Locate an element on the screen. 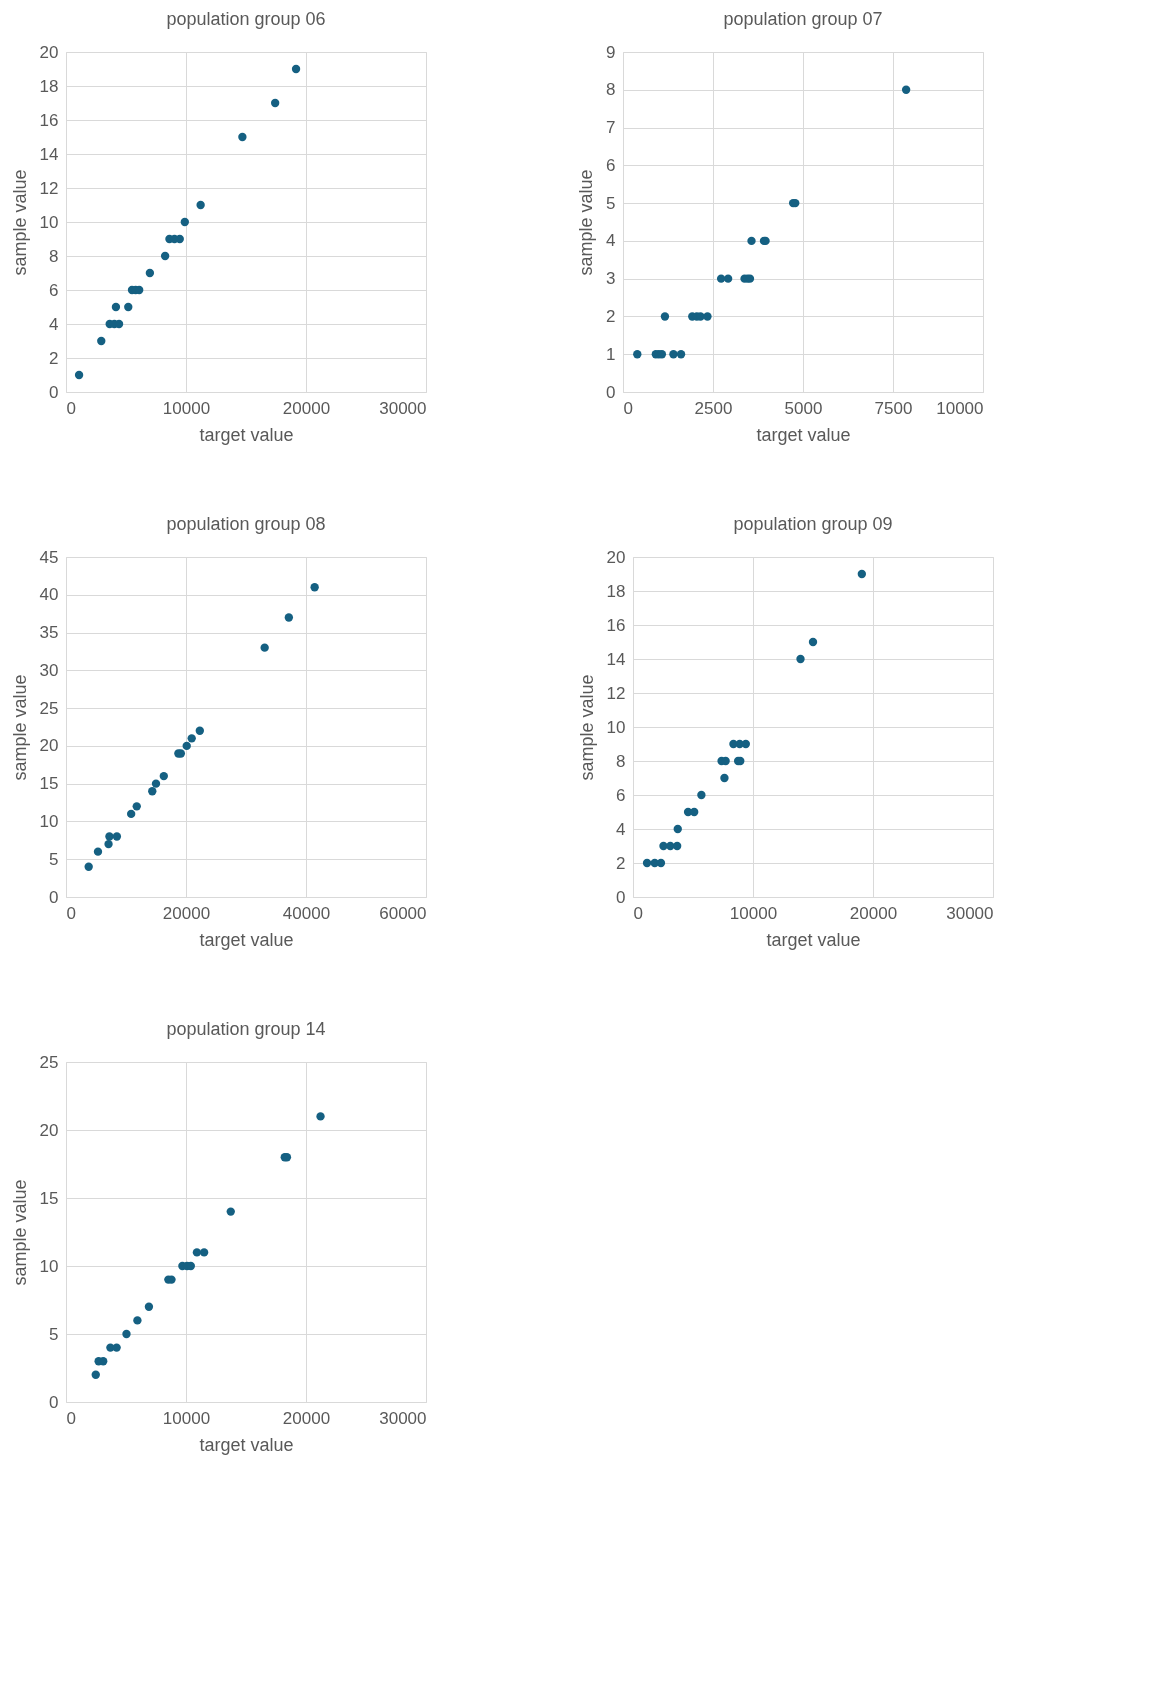 This screenshot has height=1684, width=1158. x-tick-label: 5000 is located at coordinates (803, 408).